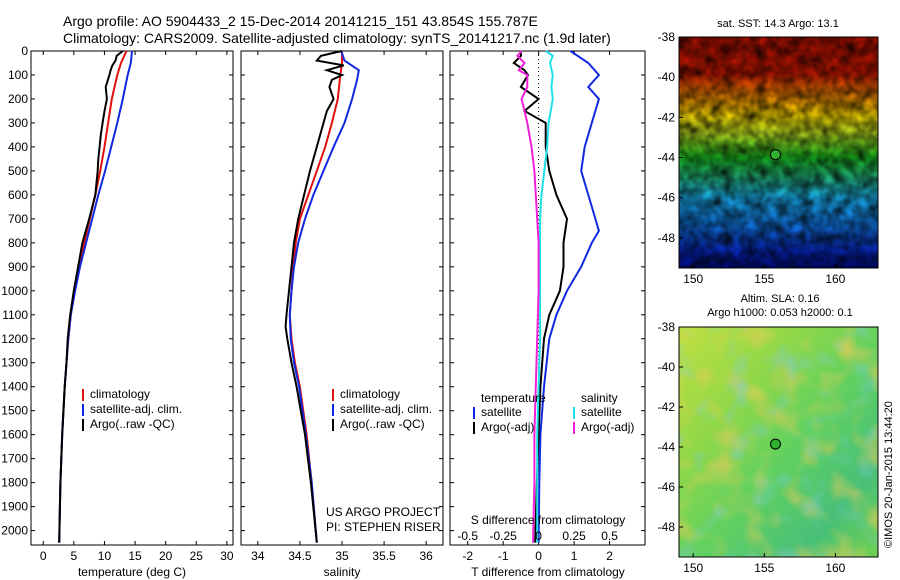 The width and height of the screenshot is (900, 580). What do you see at coordinates (18, 147) in the screenshot?
I see `y-tick-label: 400` at bounding box center [18, 147].